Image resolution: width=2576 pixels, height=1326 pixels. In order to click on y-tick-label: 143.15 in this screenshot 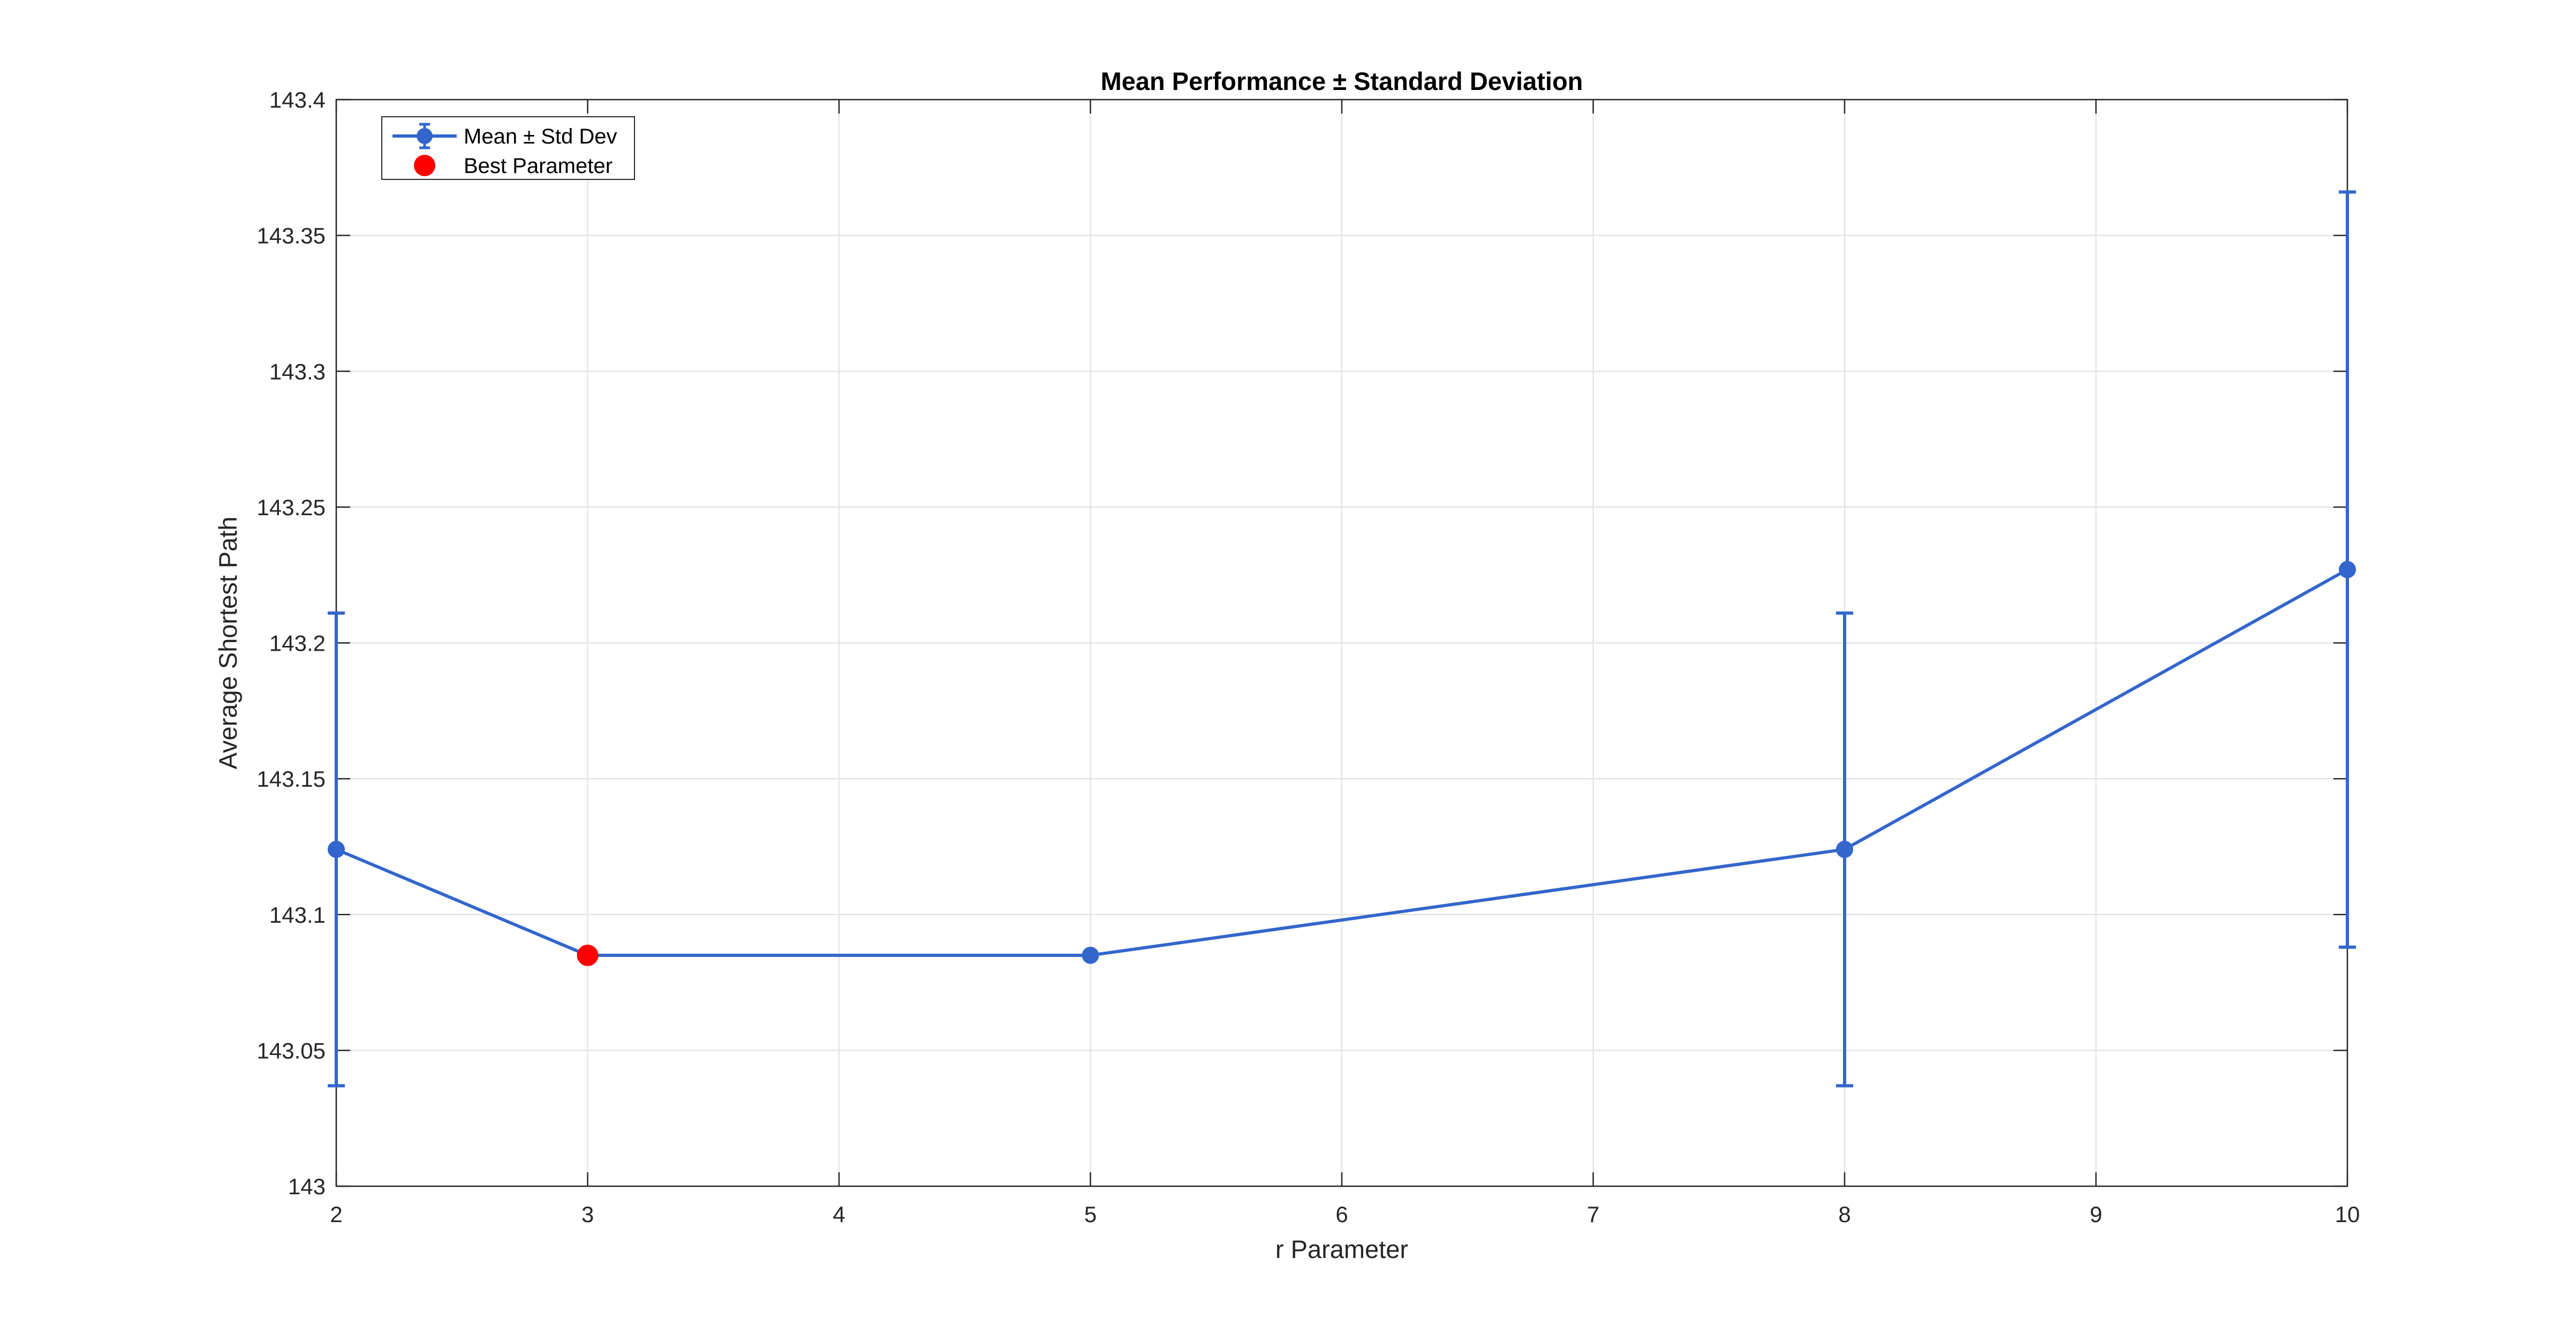, I will do `click(291, 779)`.